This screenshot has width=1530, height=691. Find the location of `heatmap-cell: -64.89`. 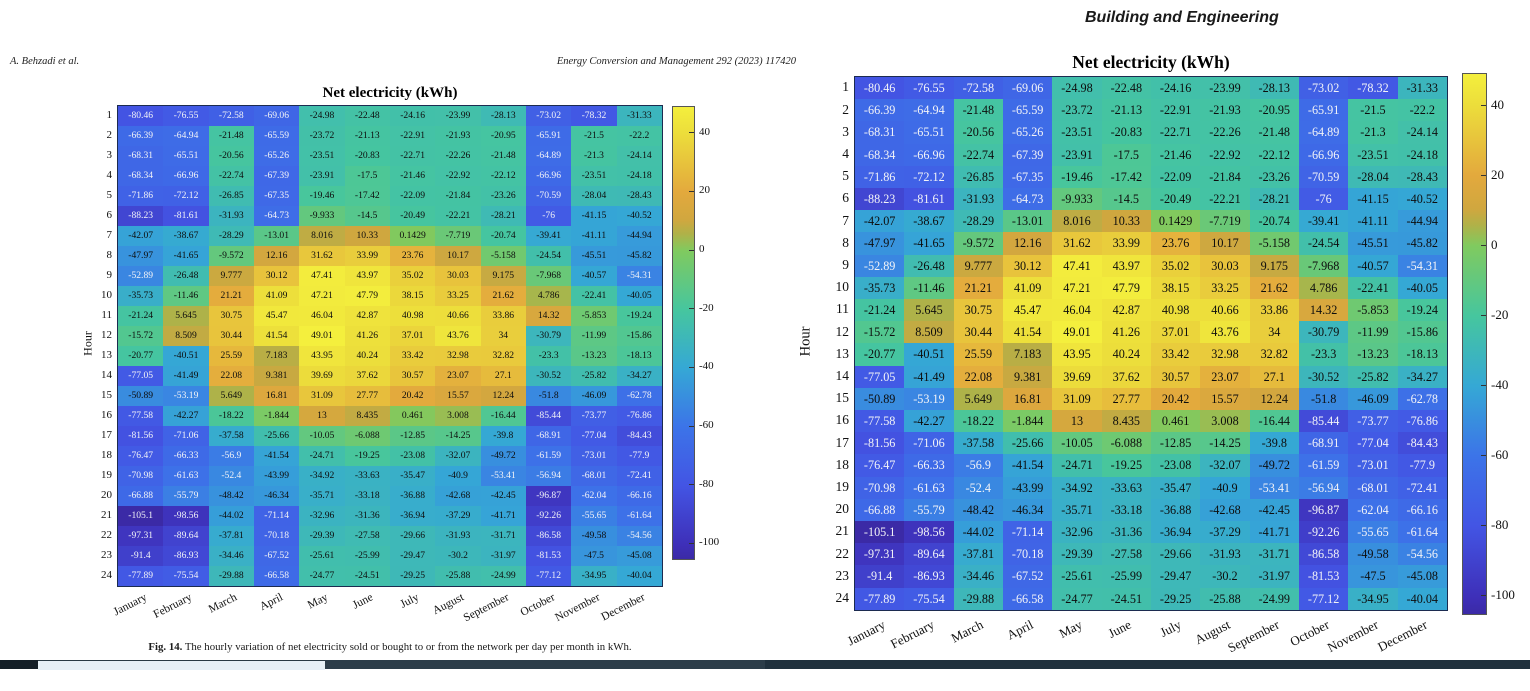

heatmap-cell: -64.89 is located at coordinates (1324, 133).